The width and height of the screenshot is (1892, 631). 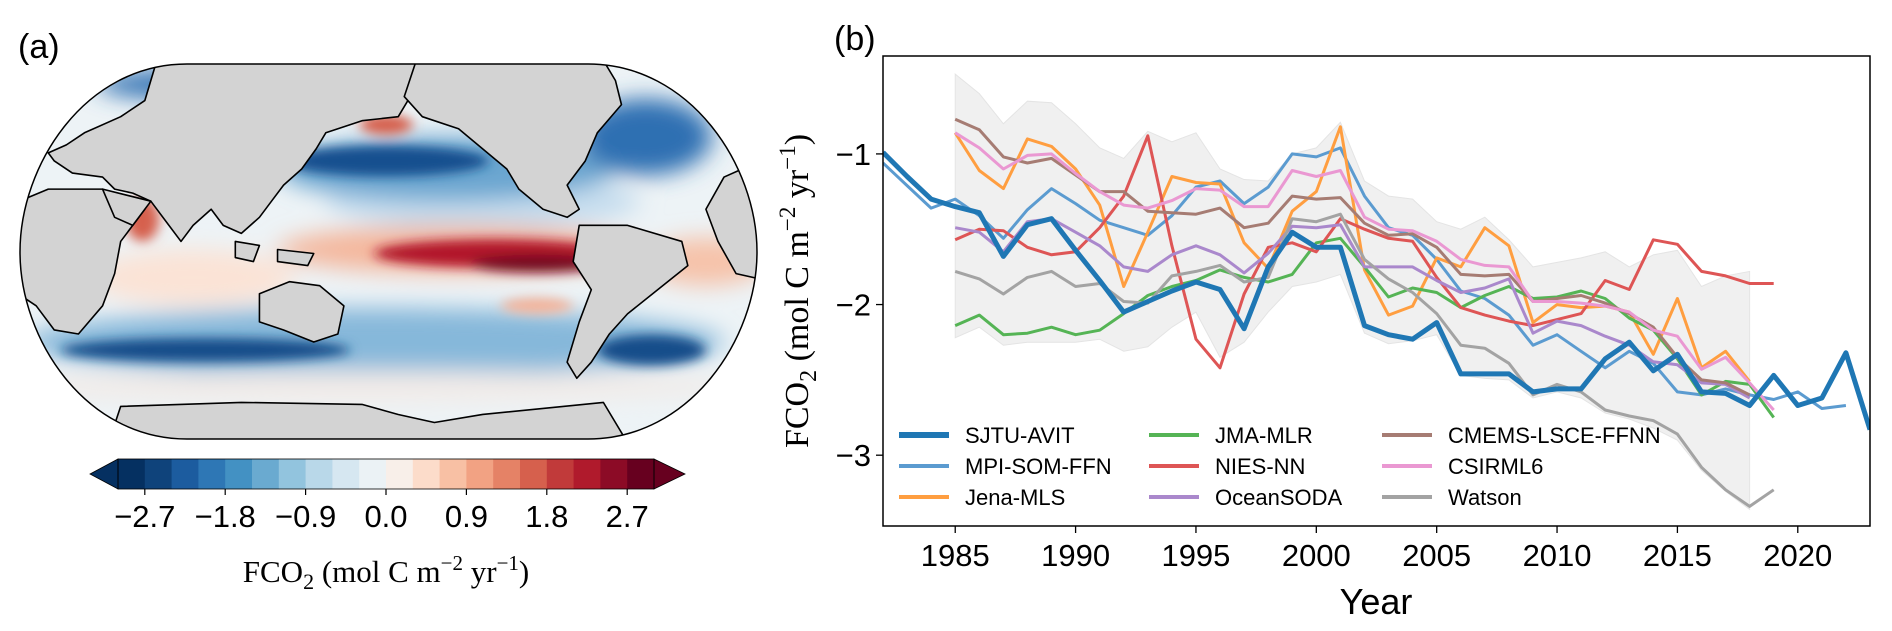 I want to click on colorbar-tick-label: 2.7, so click(x=627, y=516).